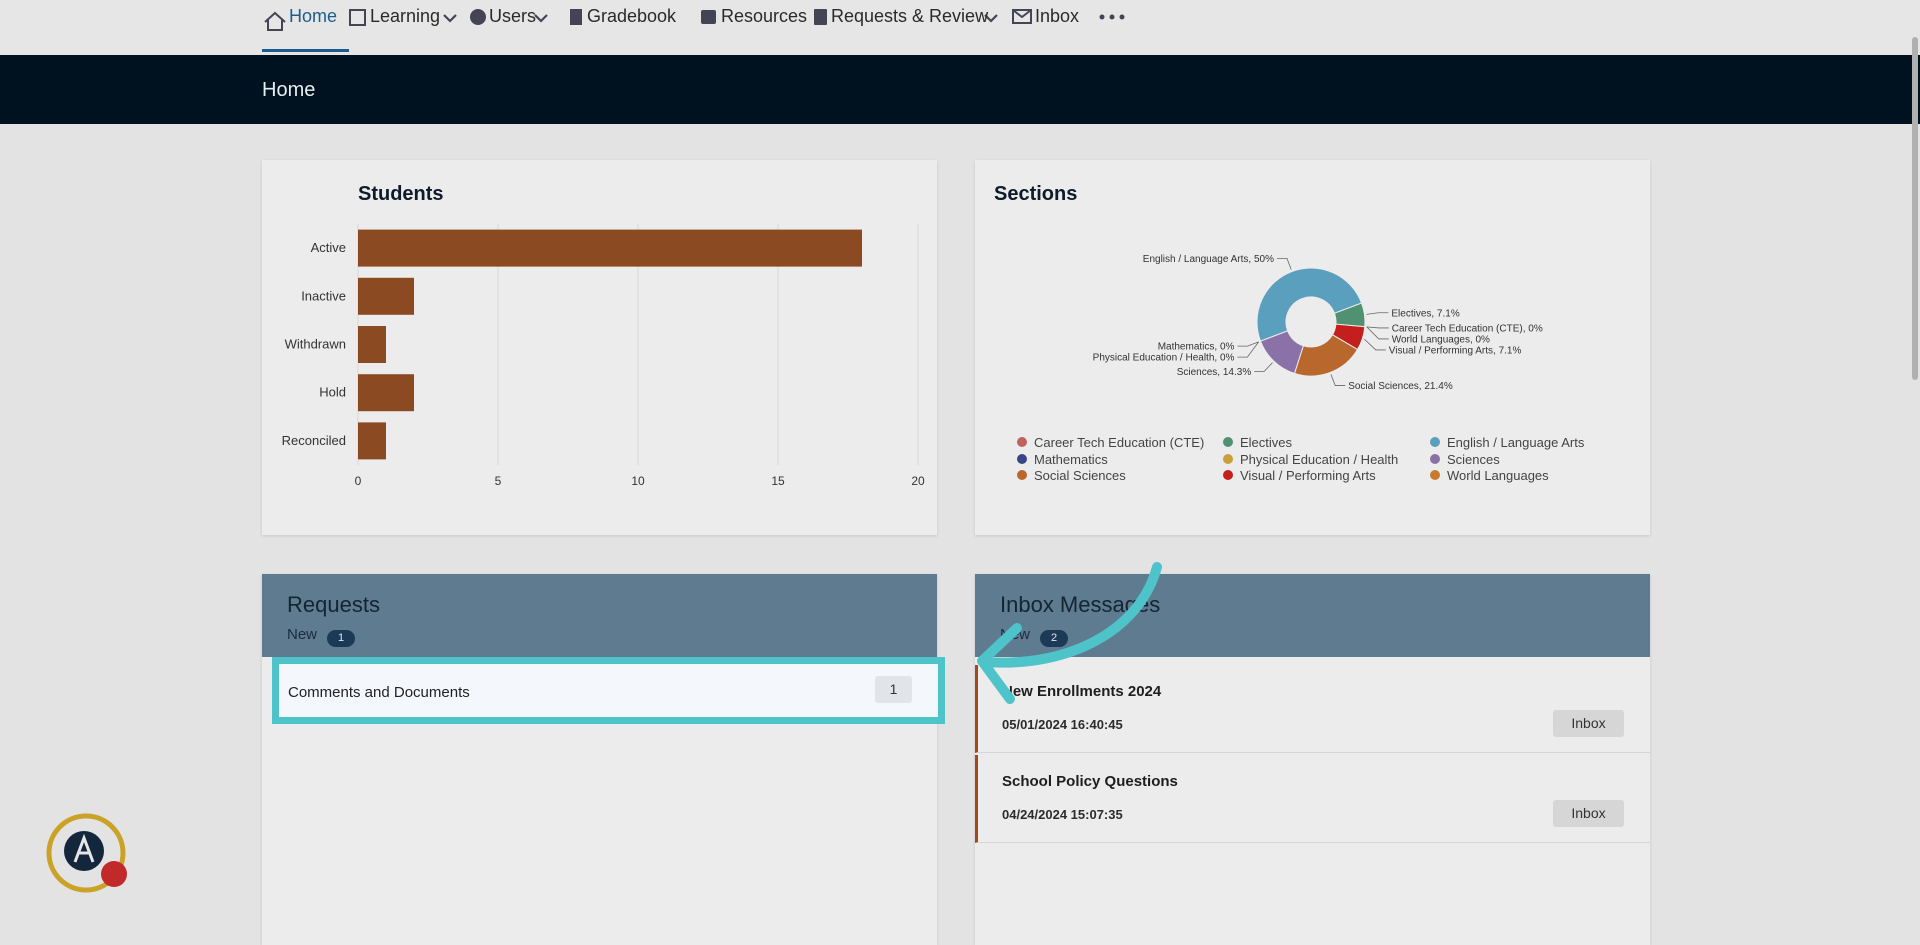  I want to click on nav-item: Resources, so click(764, 16).